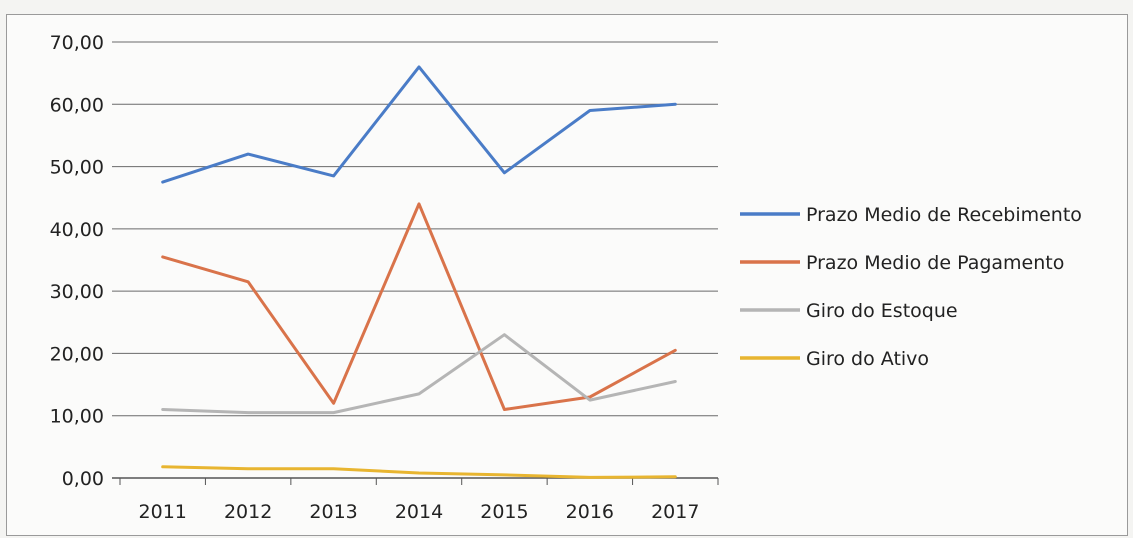 Image resolution: width=1133 pixels, height=538 pixels. What do you see at coordinates (419, 374) in the screenshot?
I see `series-line-giro-do-estoque` at bounding box center [419, 374].